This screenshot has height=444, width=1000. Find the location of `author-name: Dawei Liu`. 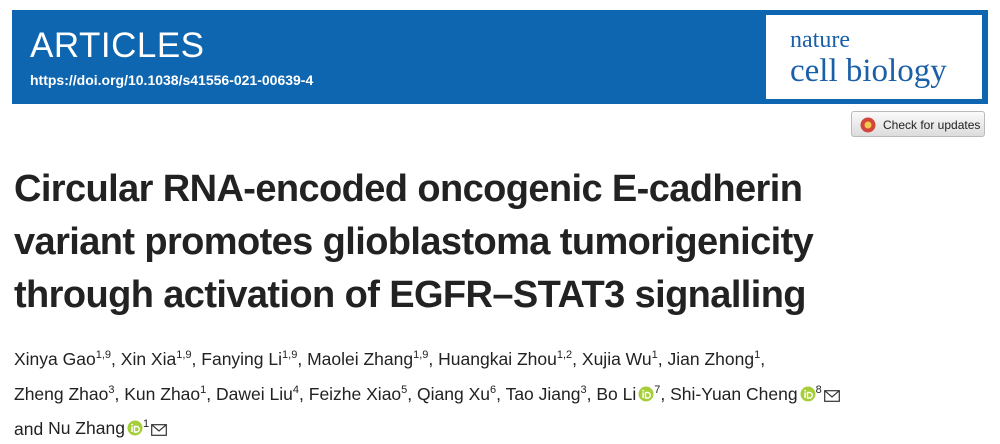

author-name: Dawei Liu is located at coordinates (254, 393).